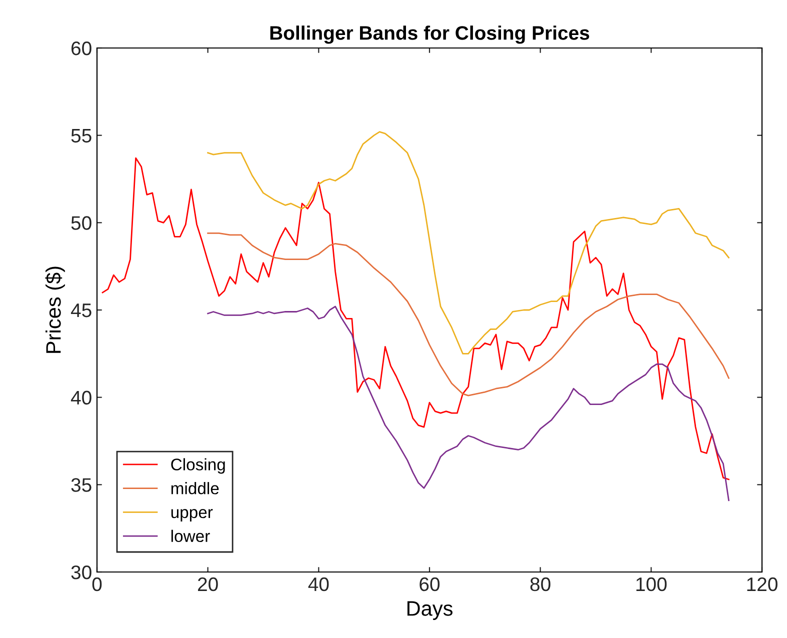 This screenshot has width=787, height=638. What do you see at coordinates (429, 610) in the screenshot?
I see `x-axis-title: Days` at bounding box center [429, 610].